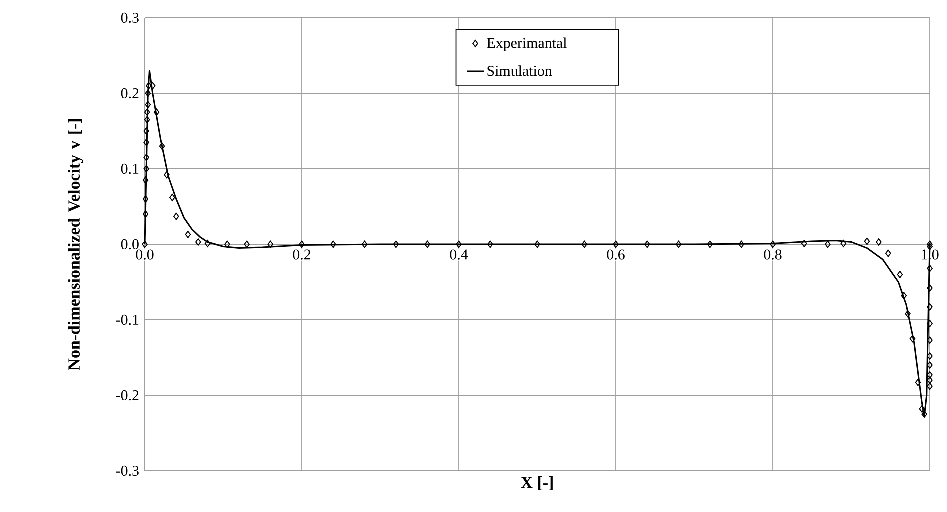 The width and height of the screenshot is (947, 512). Describe the element at coordinates (537, 483) in the screenshot. I see `x-axis-title: X [-]` at that location.